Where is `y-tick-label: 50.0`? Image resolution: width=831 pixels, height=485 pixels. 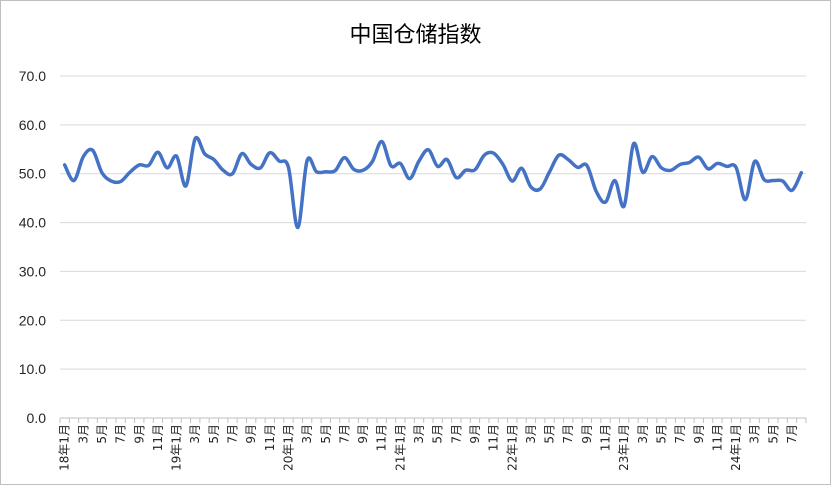 y-tick-label: 50.0 is located at coordinates (32, 174).